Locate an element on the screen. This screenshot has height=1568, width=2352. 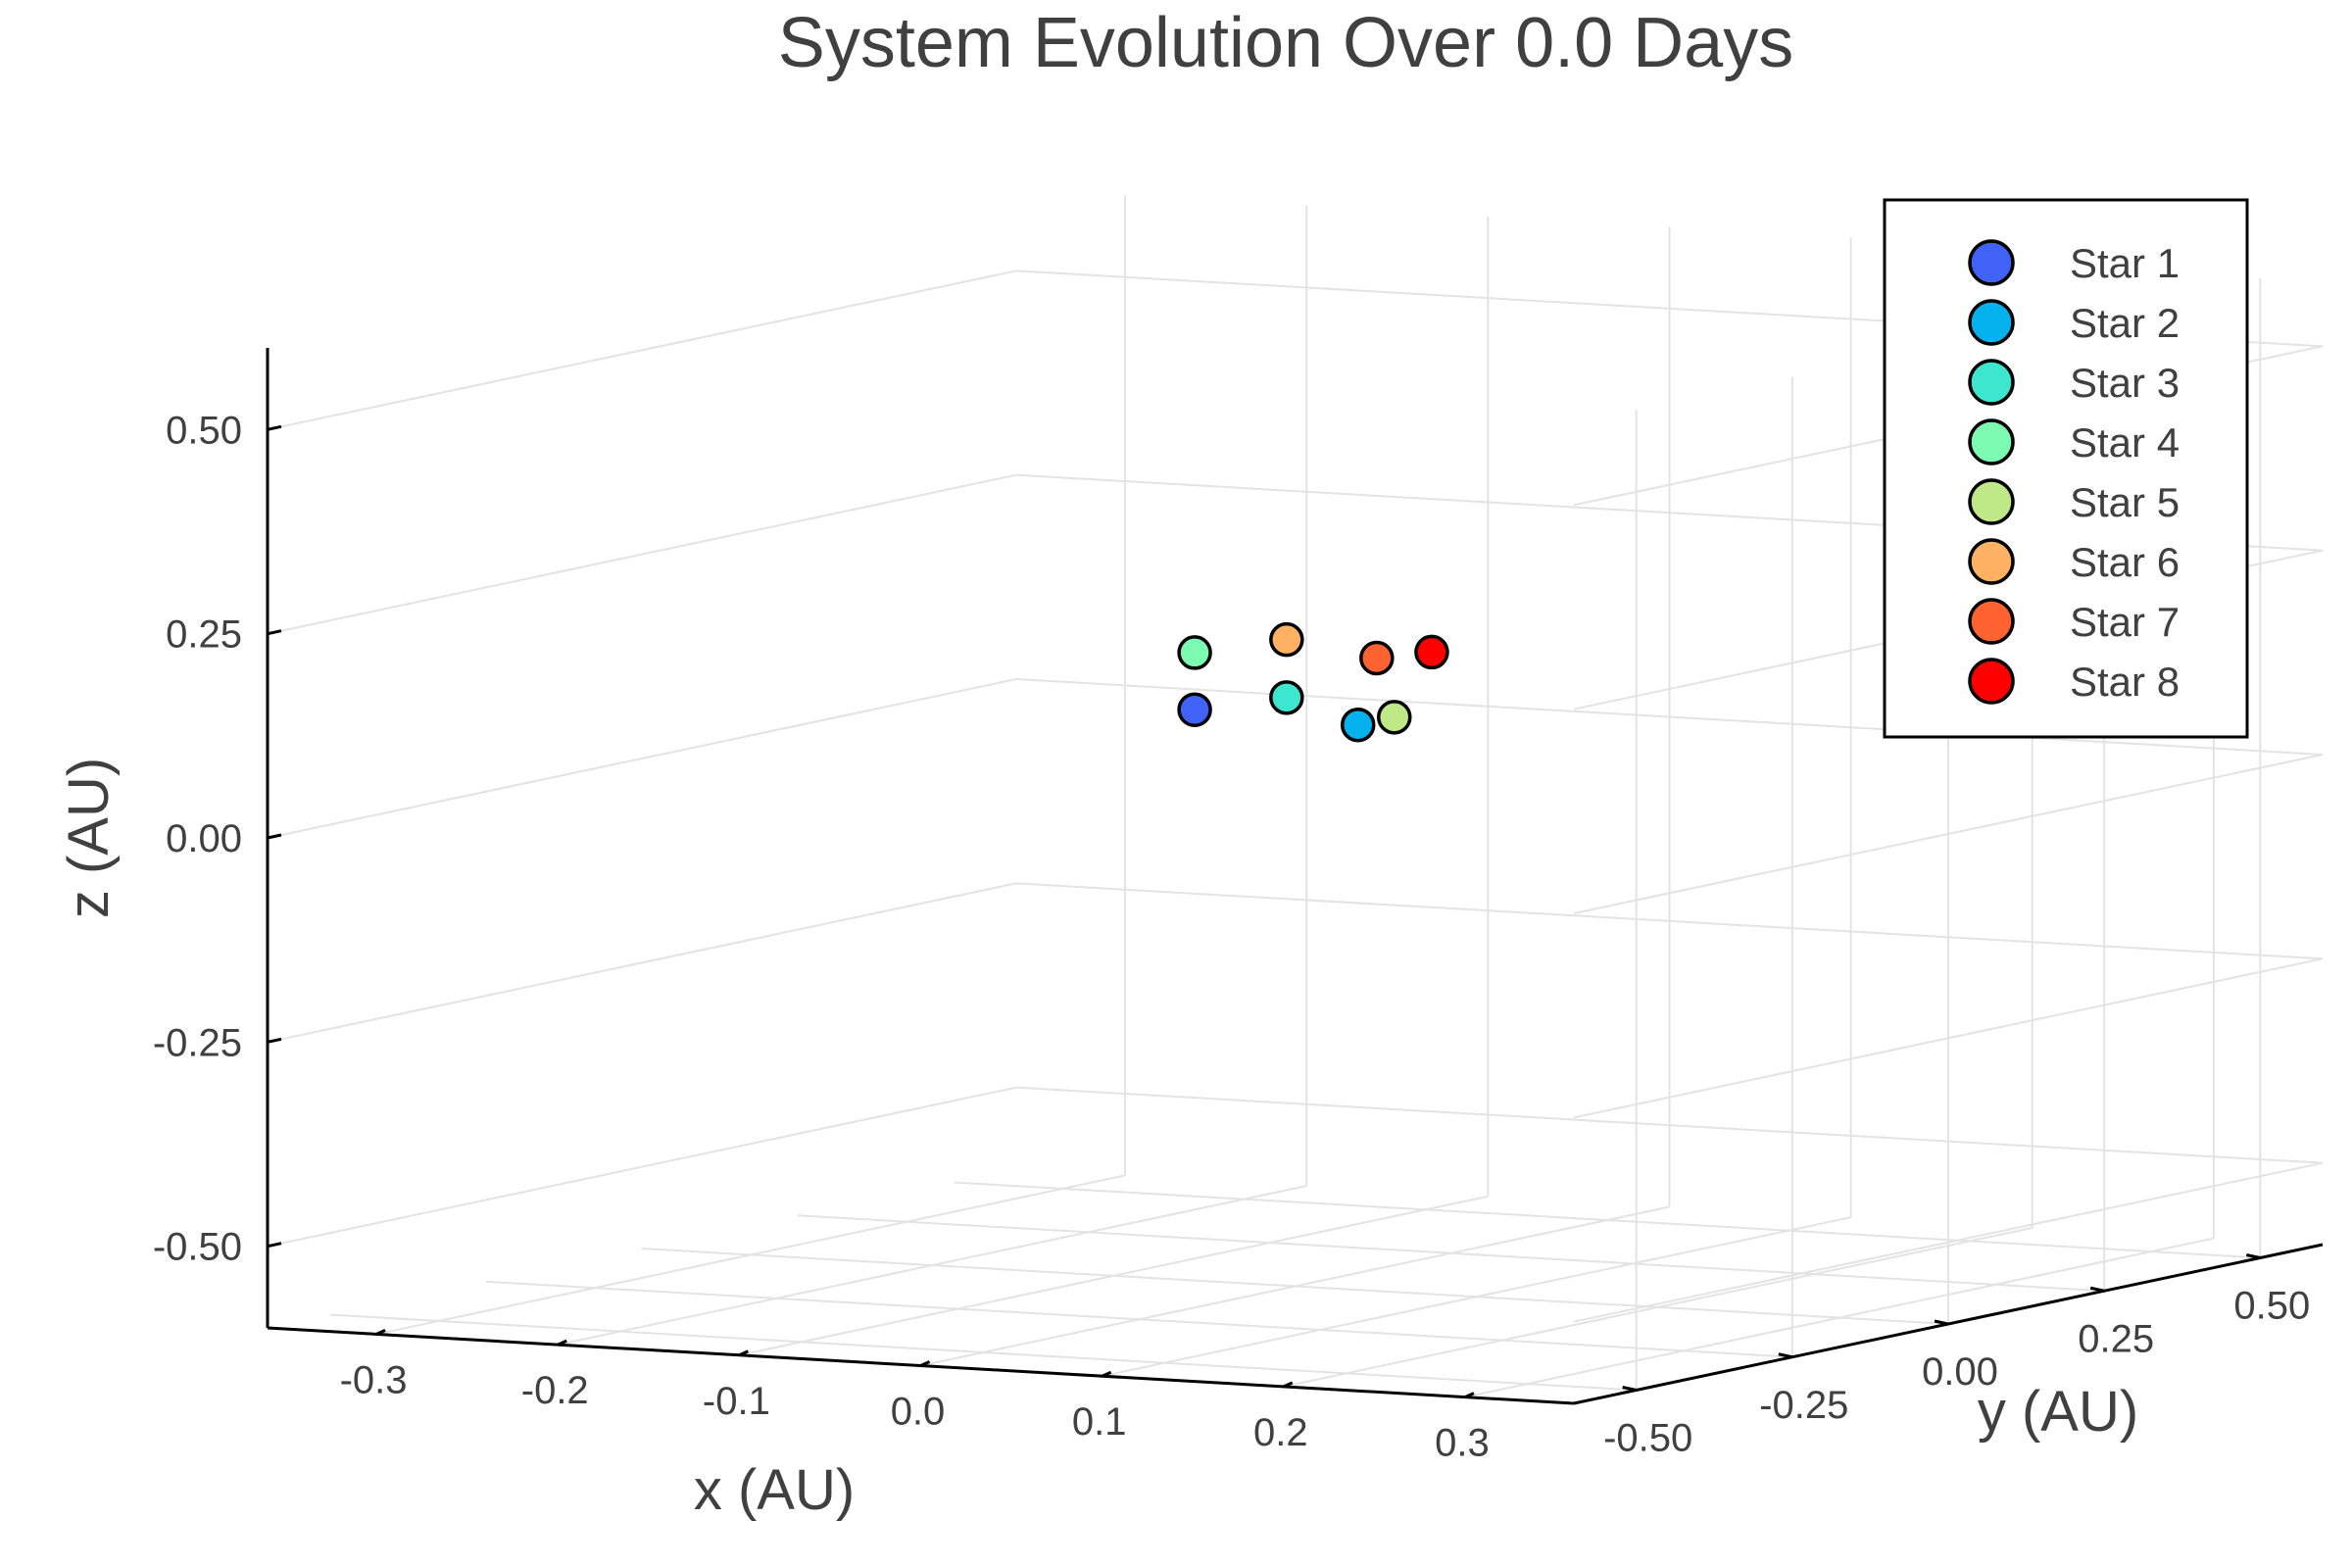
z-tick-label: 0.25 is located at coordinates (204, 635).